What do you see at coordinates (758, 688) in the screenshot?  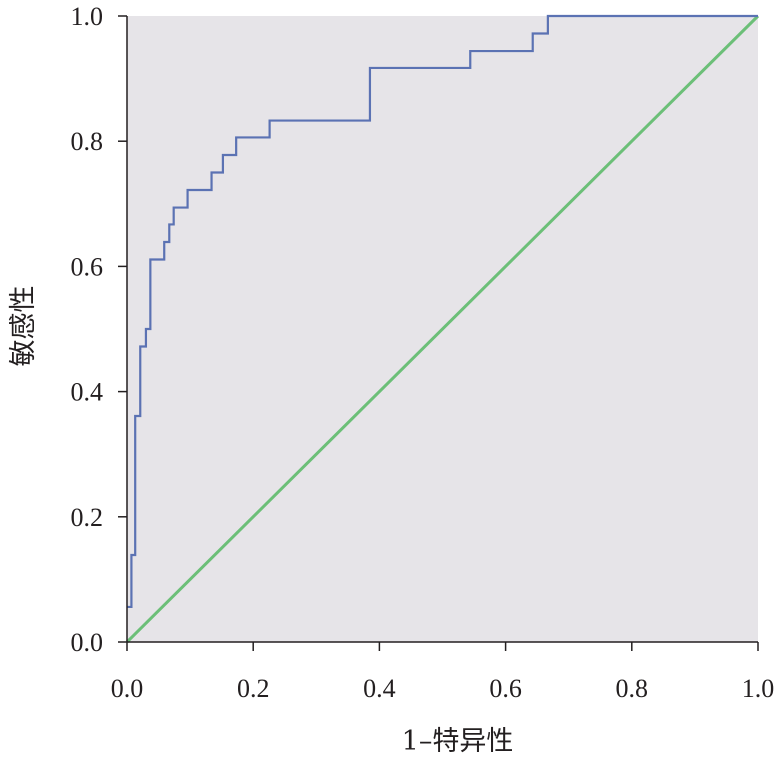 I see `x-tick-label: 1.0` at bounding box center [758, 688].